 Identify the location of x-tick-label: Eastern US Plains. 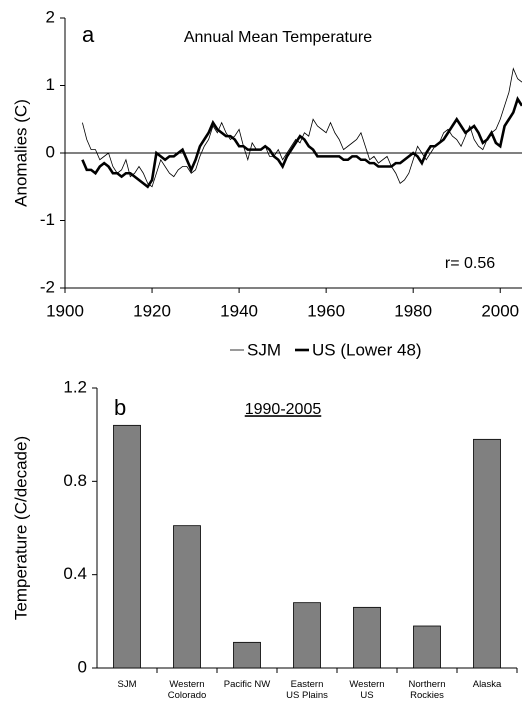
(307, 690).